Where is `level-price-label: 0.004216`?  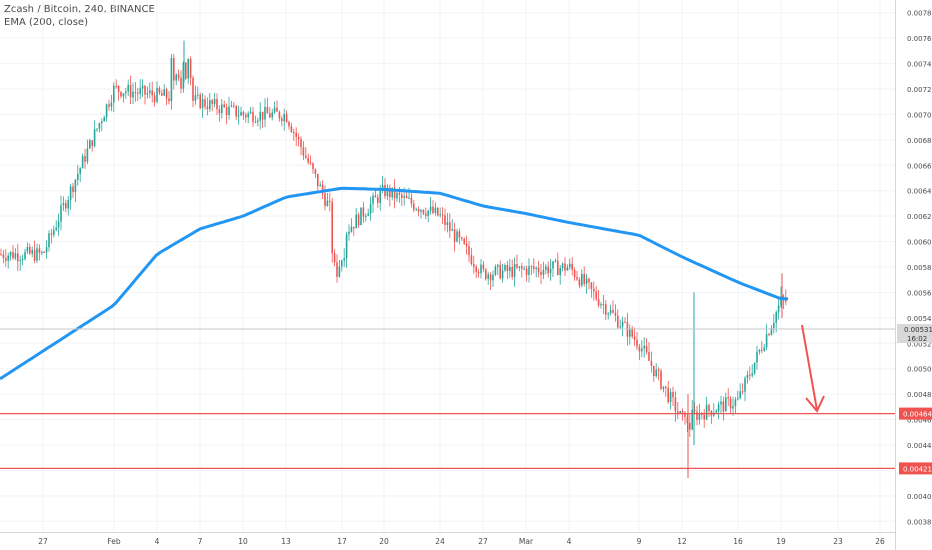 level-price-label: 0.004216 is located at coordinates (917, 469).